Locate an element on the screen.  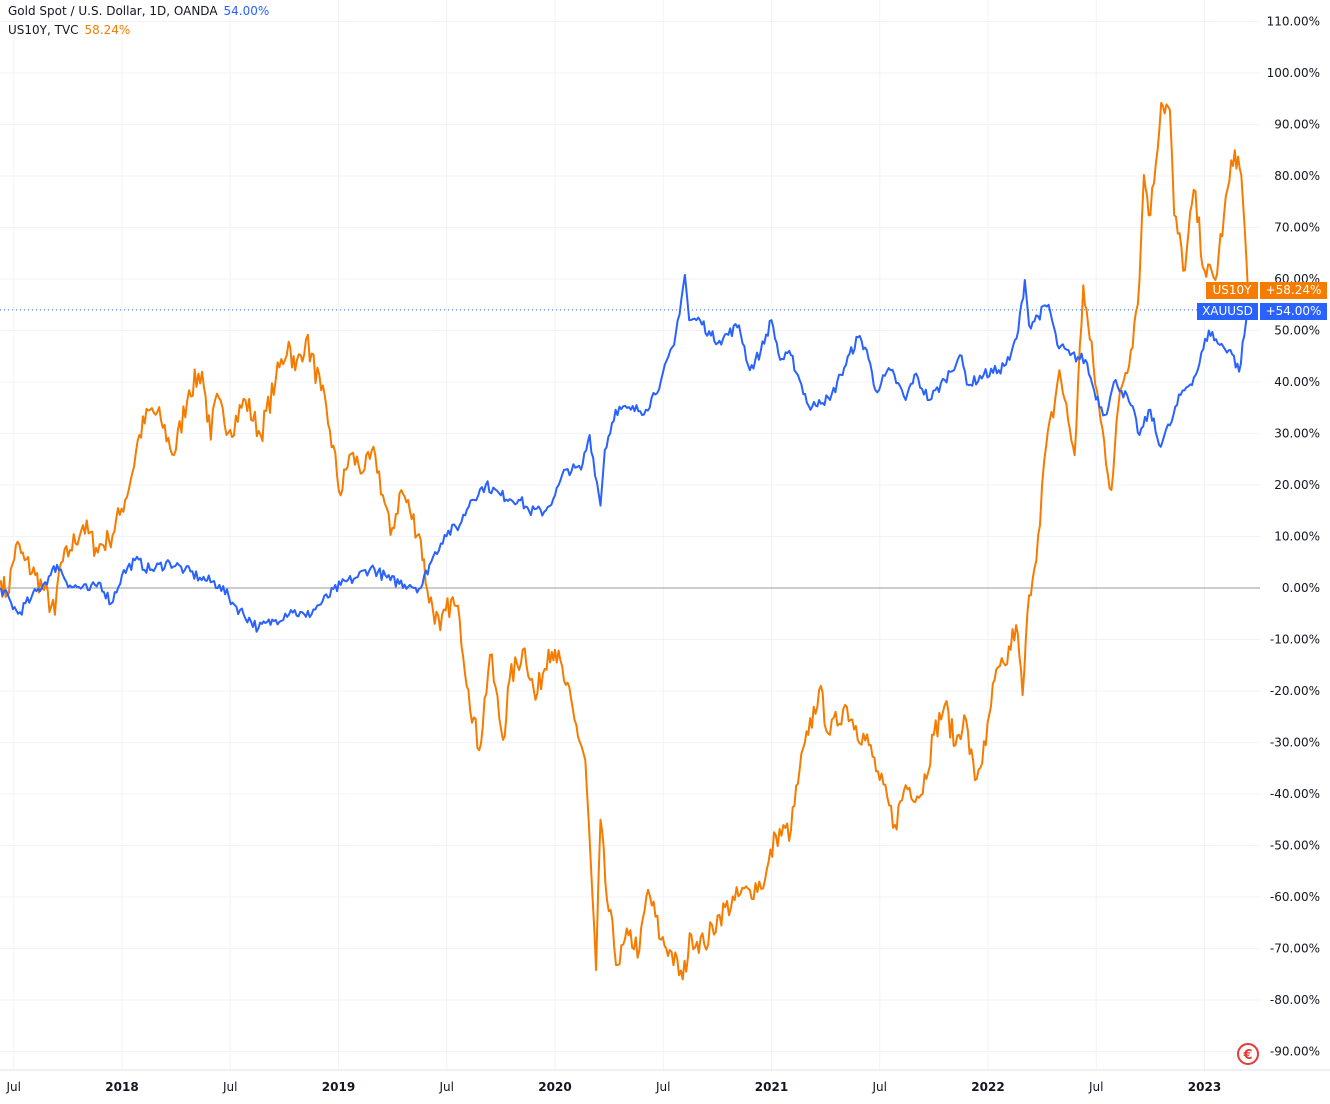
xauusd-symbol-tag: XAUUSD is located at coordinates (1227, 311).